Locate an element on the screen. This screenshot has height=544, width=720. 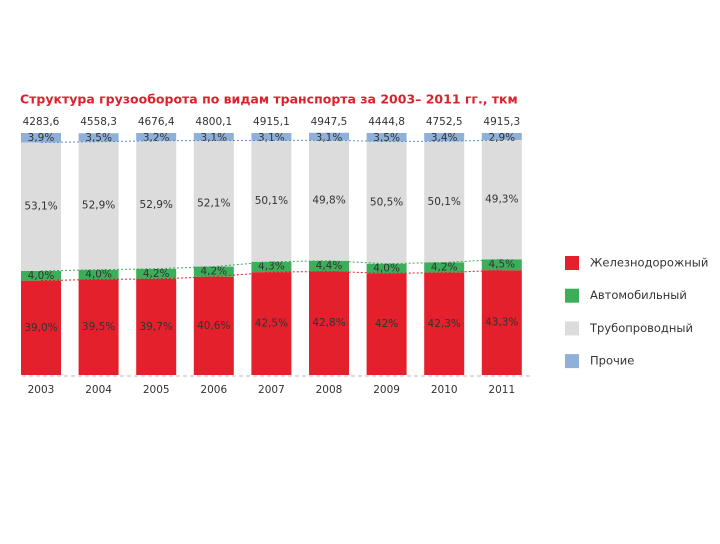
x-tick-label: 2009 is located at coordinates (386, 390).